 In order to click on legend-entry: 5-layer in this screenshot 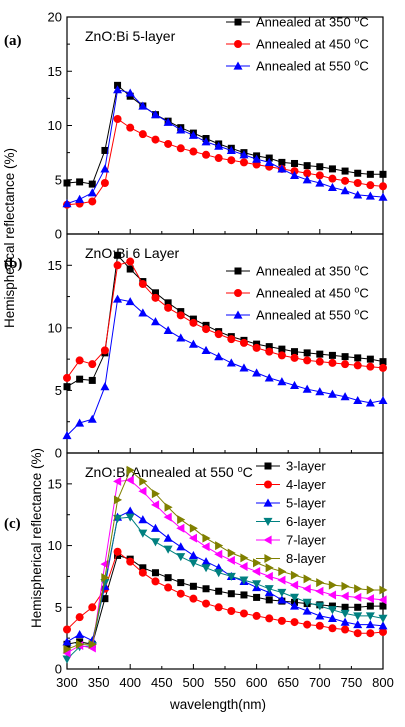, I will do `click(291, 503)`.